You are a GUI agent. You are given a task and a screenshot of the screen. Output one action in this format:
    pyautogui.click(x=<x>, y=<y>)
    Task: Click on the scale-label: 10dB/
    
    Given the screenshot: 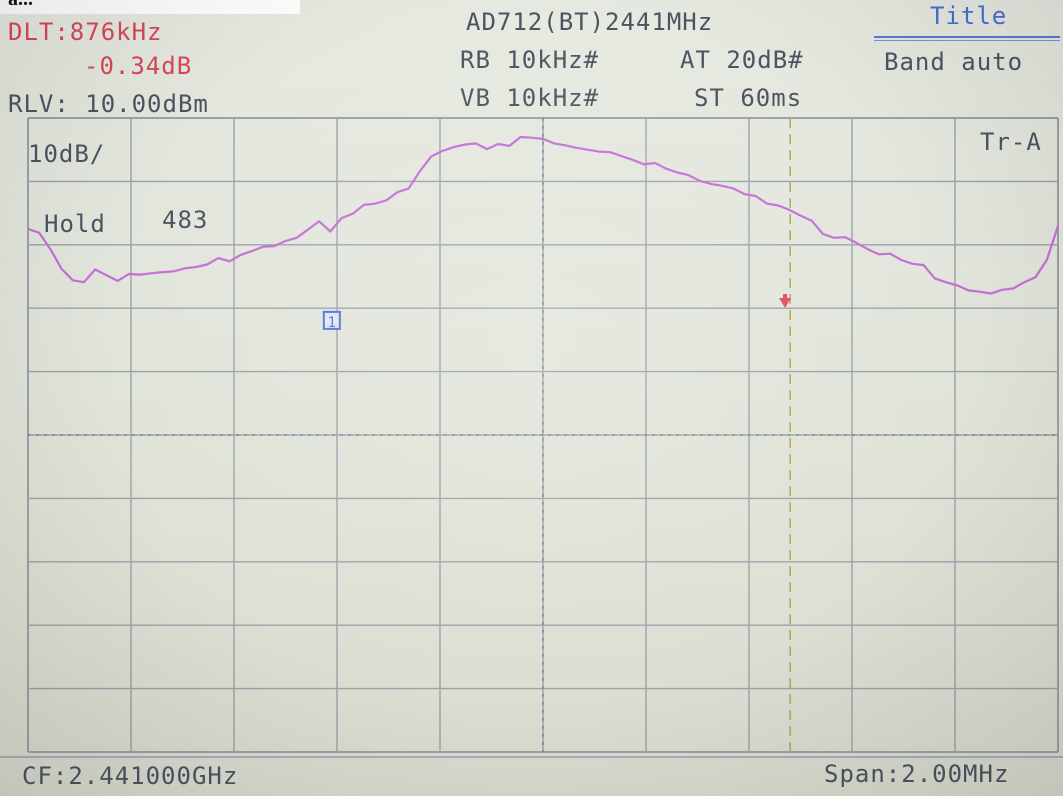 What is the action you would take?
    pyautogui.click(x=66, y=154)
    